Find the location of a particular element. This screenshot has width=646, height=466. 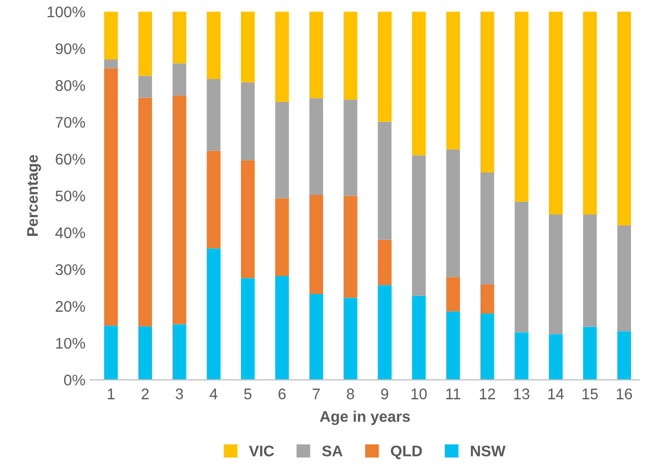

legend-label: NSW is located at coordinates (488, 451).